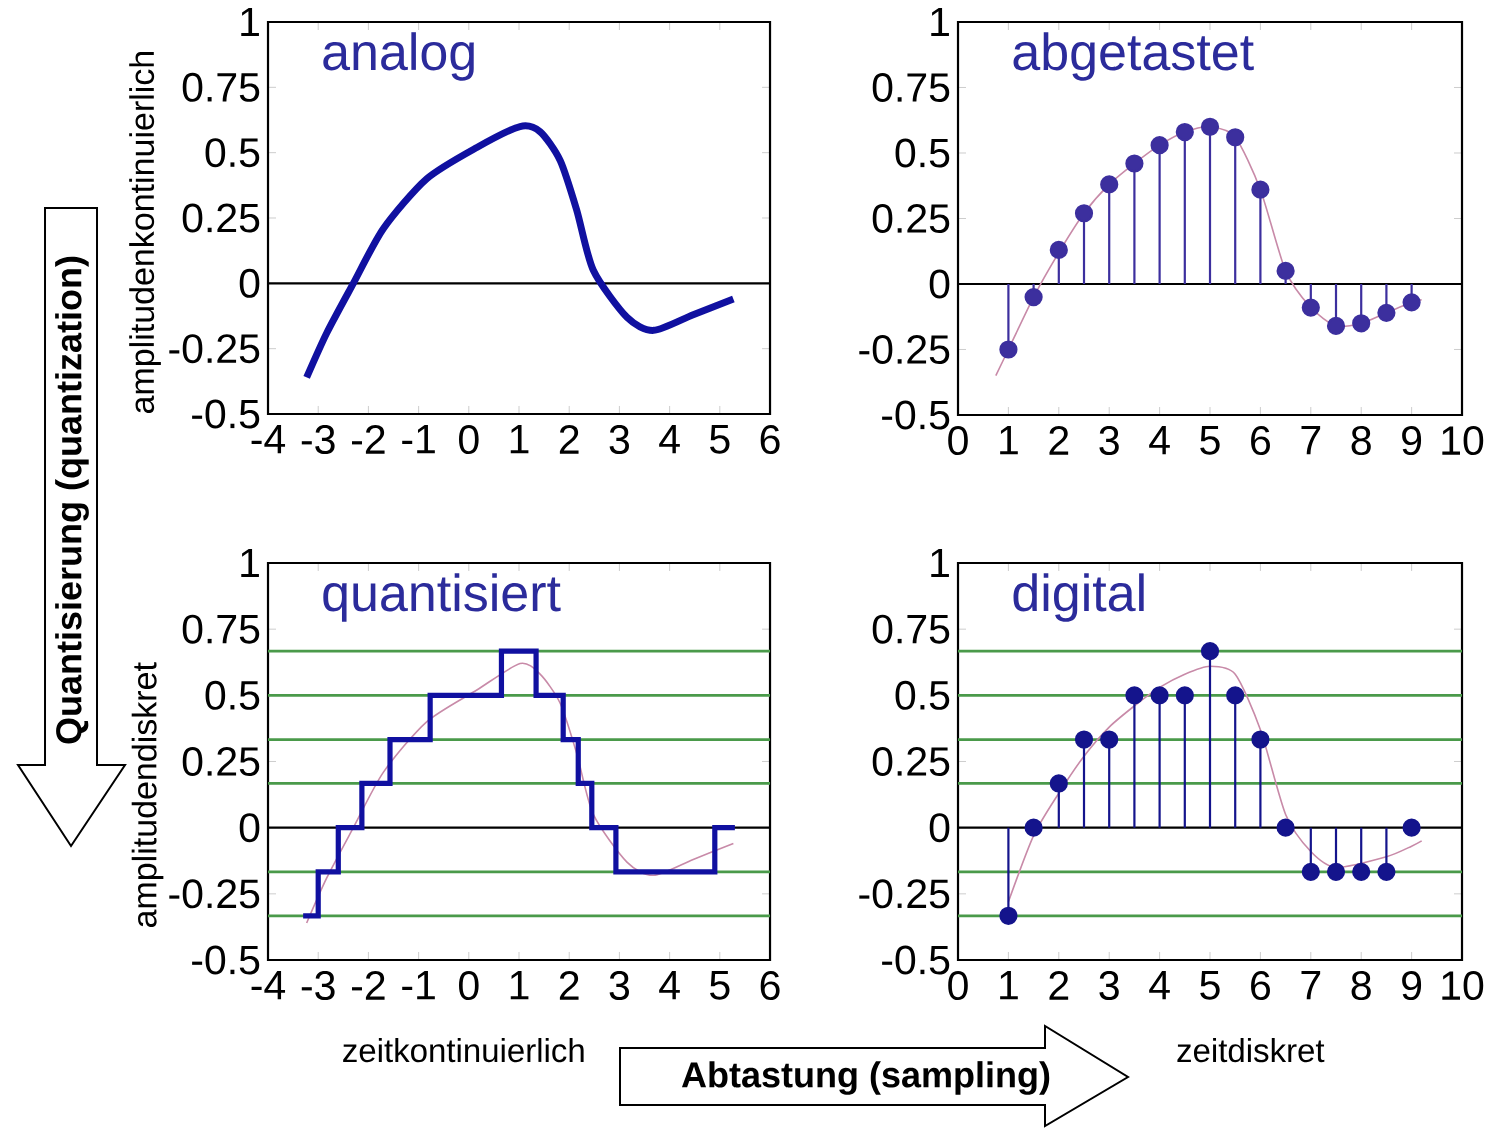 This screenshot has height=1129, width=1488. What do you see at coordinates (865, 1078) in the screenshot?
I see `text: Abtastung (sampling)` at bounding box center [865, 1078].